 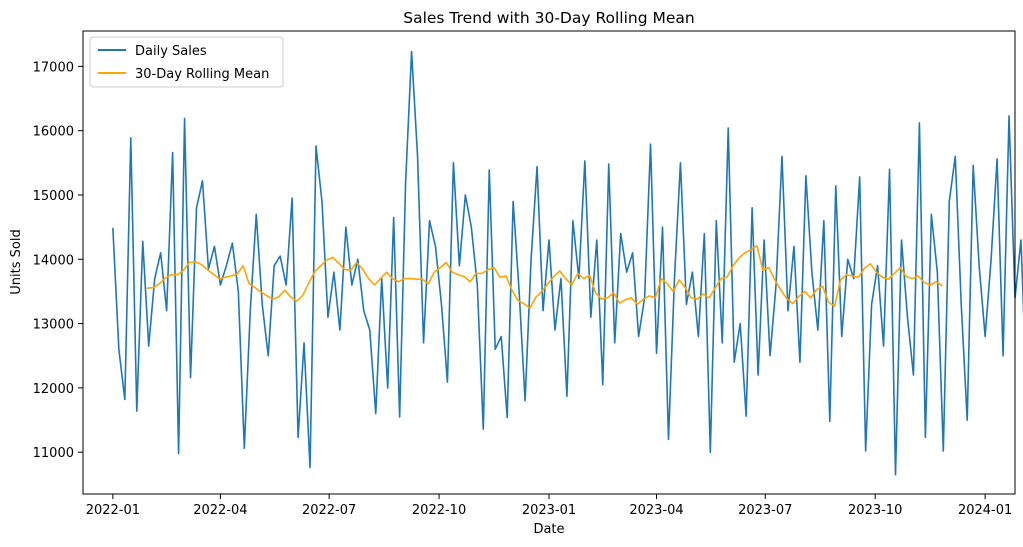 I want to click on legend-box, so click(x=186, y=62).